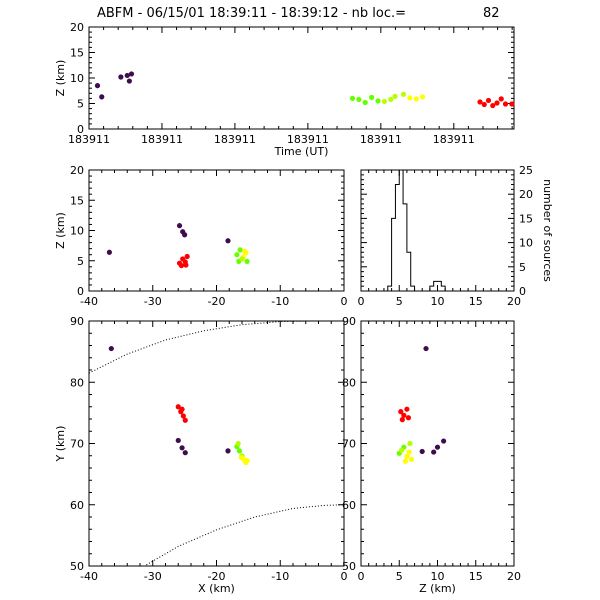 The height and width of the screenshot is (600, 600). I want to click on y-axis-title: number of sources, so click(547, 230).